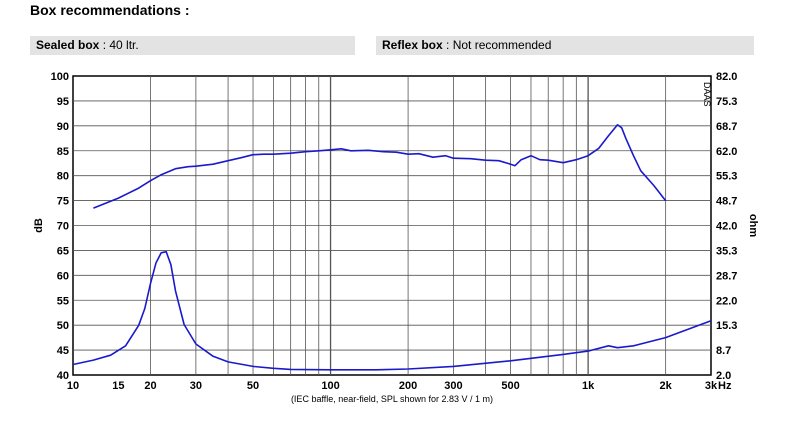  What do you see at coordinates (726, 177) in the screenshot?
I see `y-tick-label-right: 55.3` at bounding box center [726, 177].